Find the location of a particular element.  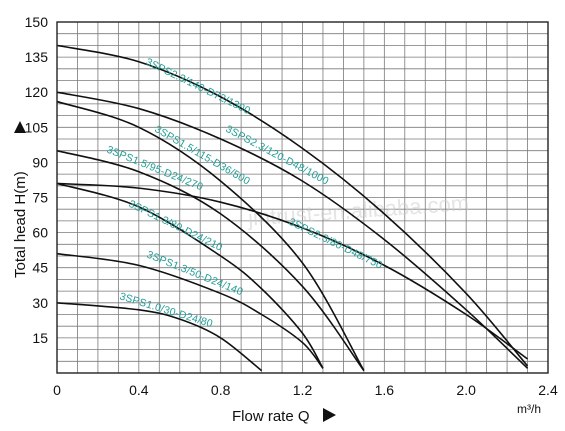

y-tick-label: 15 is located at coordinates (40, 338).